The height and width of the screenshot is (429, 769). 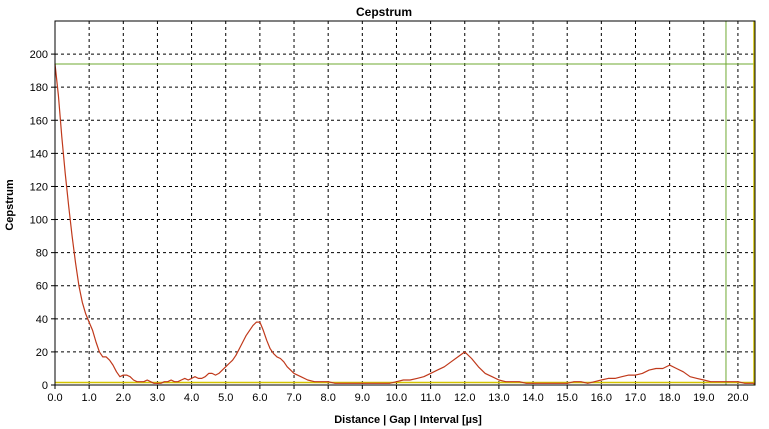 I want to click on x-tick-label: 4.0, so click(x=191, y=398).